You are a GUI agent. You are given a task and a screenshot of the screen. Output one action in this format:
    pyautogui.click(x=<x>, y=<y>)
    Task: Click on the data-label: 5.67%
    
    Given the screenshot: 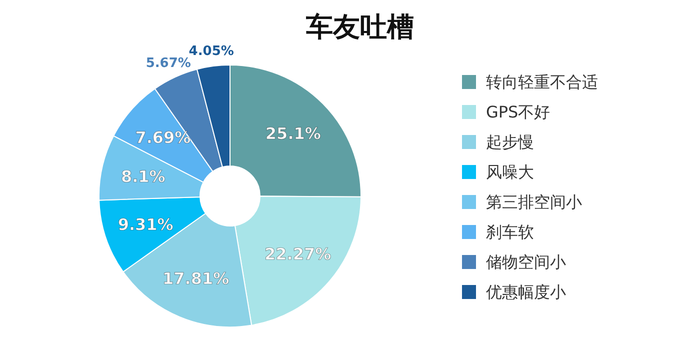 What is the action you would take?
    pyautogui.click(x=168, y=64)
    